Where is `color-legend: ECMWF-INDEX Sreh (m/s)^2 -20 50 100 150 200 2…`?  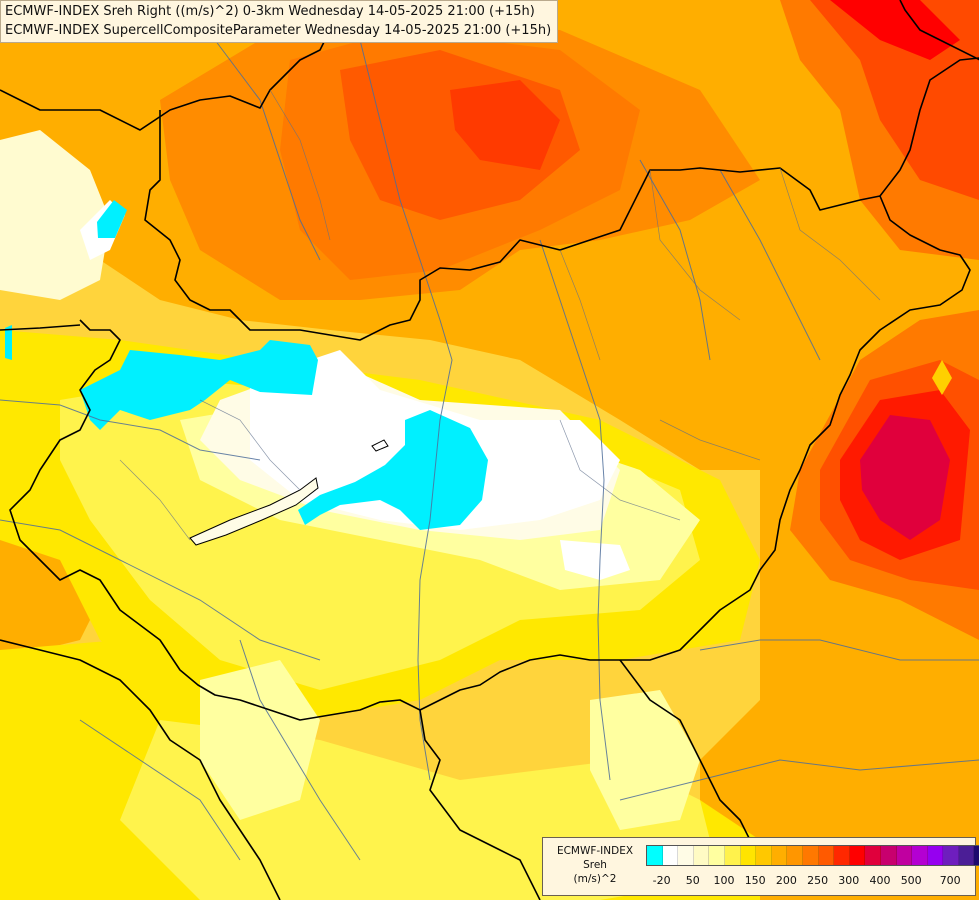
color-legend: ECMWF-INDEX Sreh (m/s)^2 -20 50 100 150 200 2… is located at coordinates (760, 866).